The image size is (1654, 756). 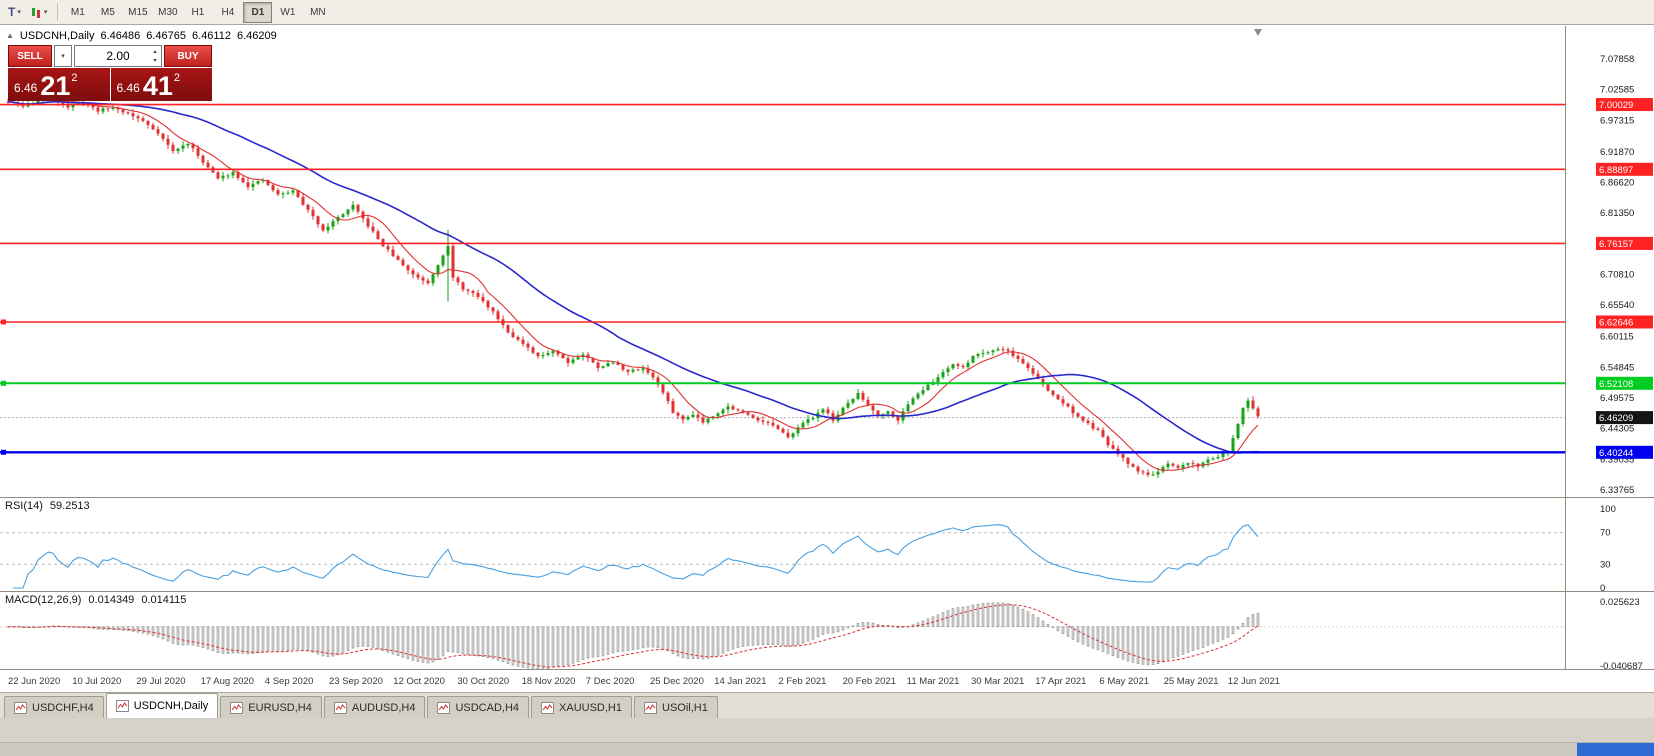 I want to click on templates-icon: T, so click(x=12, y=12).